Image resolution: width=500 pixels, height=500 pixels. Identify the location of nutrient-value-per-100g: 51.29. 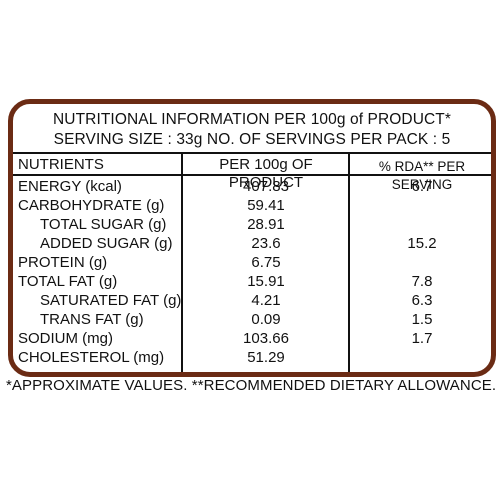
(266, 357).